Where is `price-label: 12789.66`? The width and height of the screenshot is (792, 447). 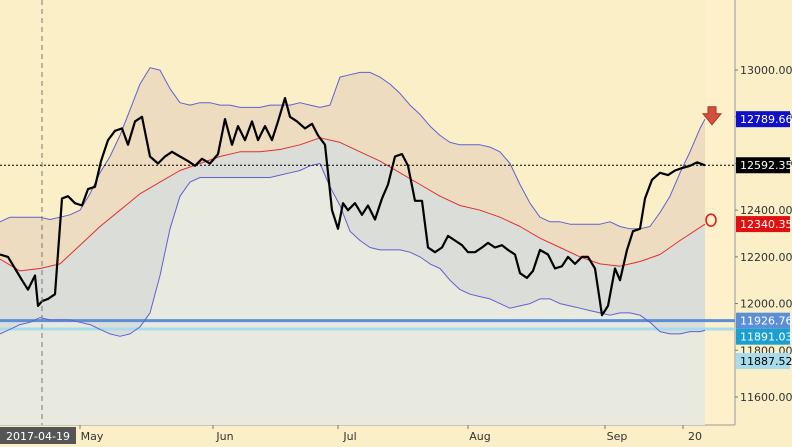 price-label: 12789.66 is located at coordinates (766, 119).